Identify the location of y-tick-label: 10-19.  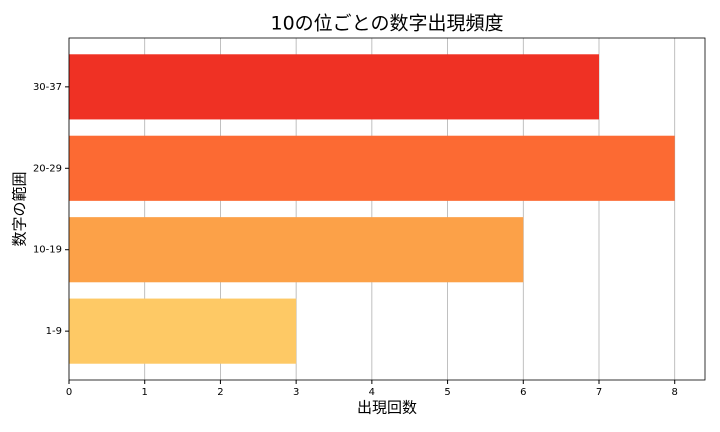
(47, 250).